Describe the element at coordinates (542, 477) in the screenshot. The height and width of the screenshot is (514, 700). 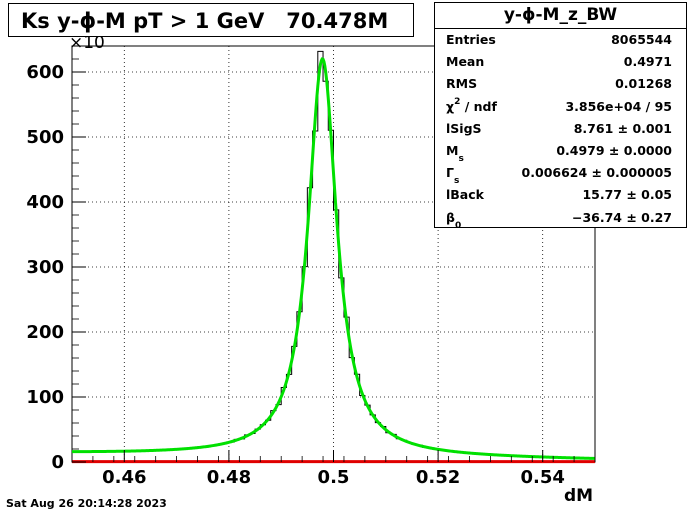
I see `x-tick-label: 0.54` at that location.